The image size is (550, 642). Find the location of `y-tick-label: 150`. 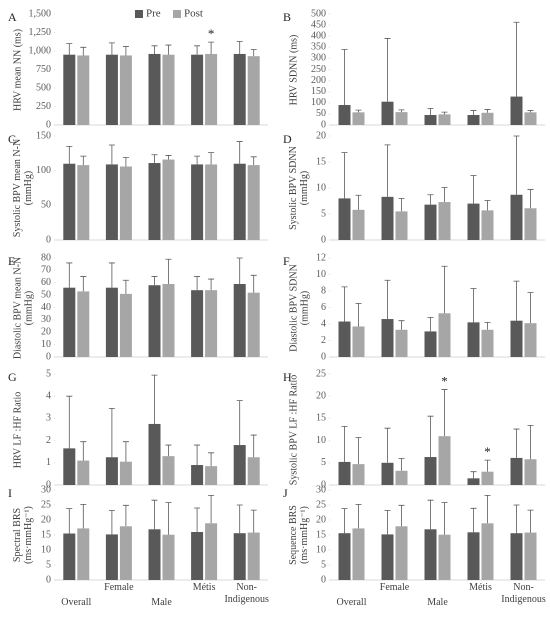

y-tick-label: 150 is located at coordinates (43, 135).